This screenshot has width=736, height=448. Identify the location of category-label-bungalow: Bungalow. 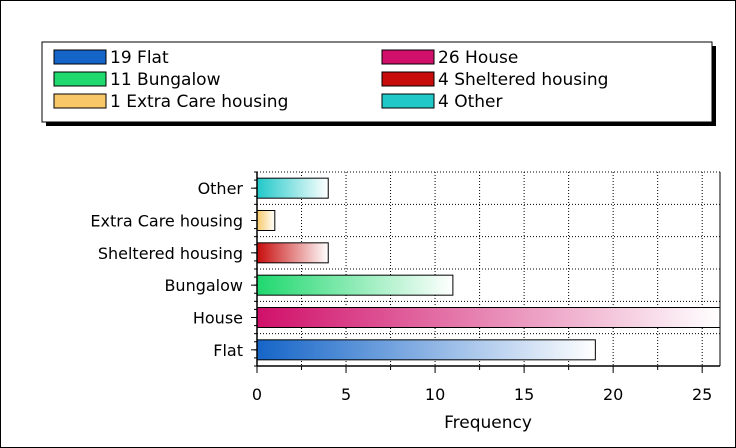
(203, 285).